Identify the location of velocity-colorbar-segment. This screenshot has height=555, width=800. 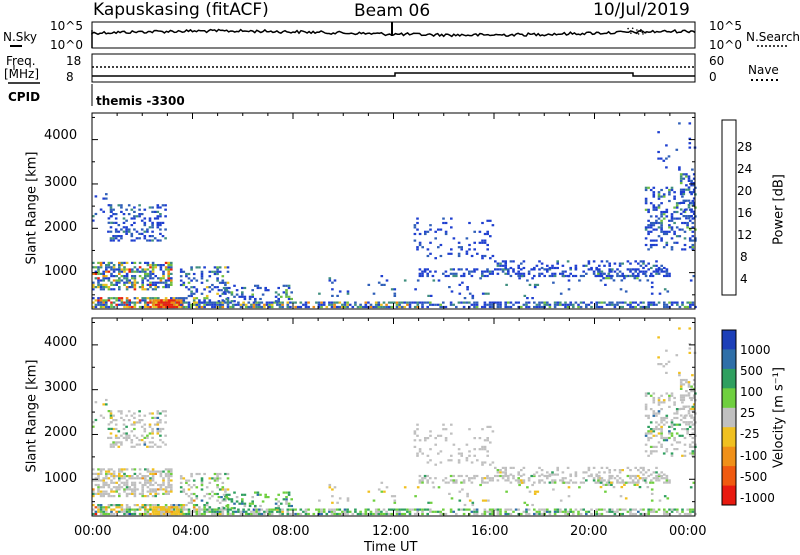
(729, 359).